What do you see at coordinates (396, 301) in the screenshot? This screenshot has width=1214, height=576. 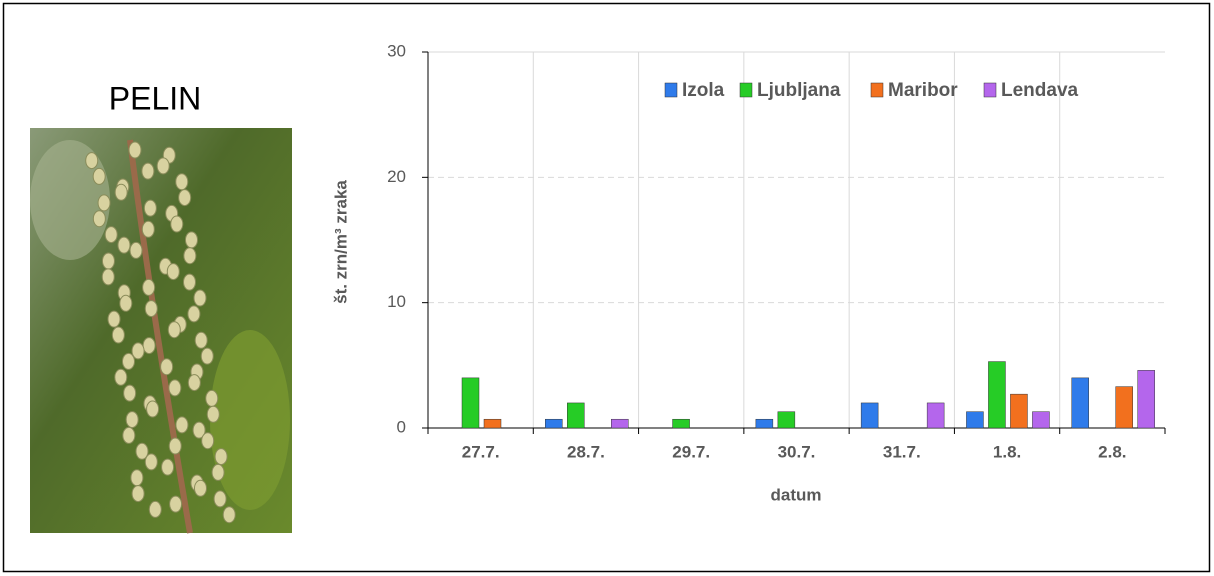 I see `y-tick-label: 10` at bounding box center [396, 301].